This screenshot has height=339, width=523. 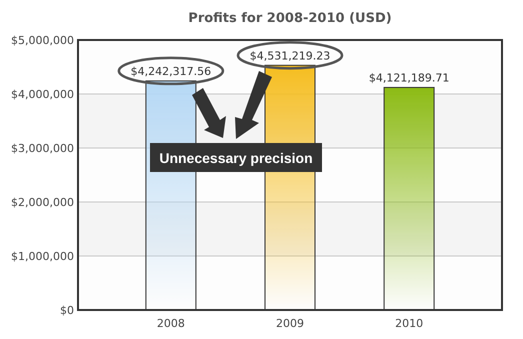 I want to click on y-tick-label: $0, so click(x=67, y=310).